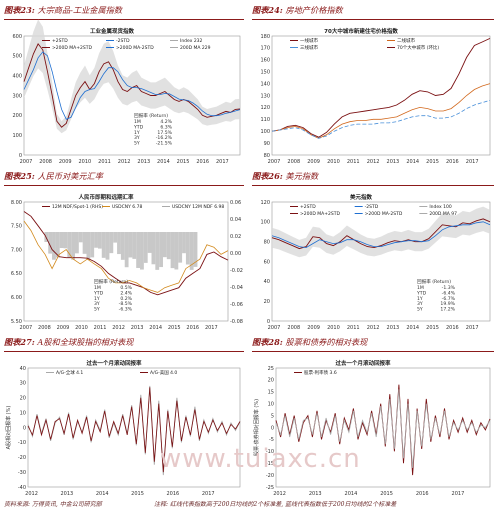  I want to click on y2-tick-label: 0.06, so click(235, 203).